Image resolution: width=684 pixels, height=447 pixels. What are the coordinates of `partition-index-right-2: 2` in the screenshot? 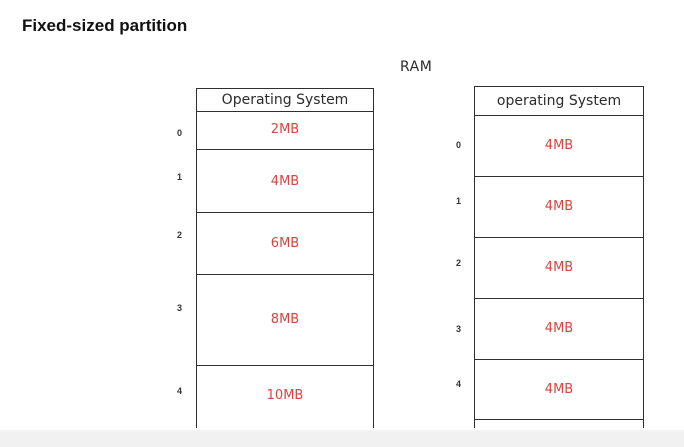 It's located at (459, 263).